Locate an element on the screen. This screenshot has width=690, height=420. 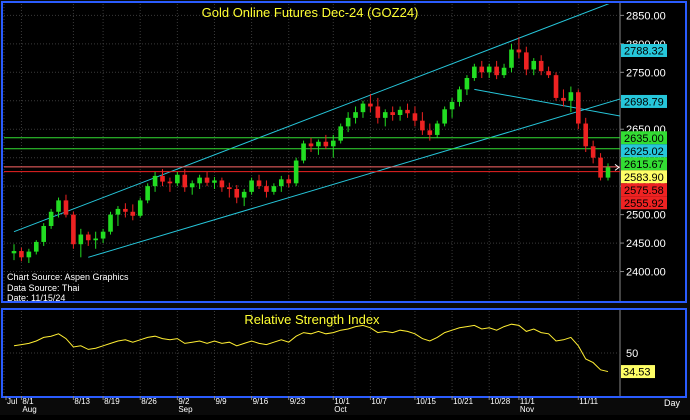
date-tick-label: 11/1 is located at coordinates (528, 401).